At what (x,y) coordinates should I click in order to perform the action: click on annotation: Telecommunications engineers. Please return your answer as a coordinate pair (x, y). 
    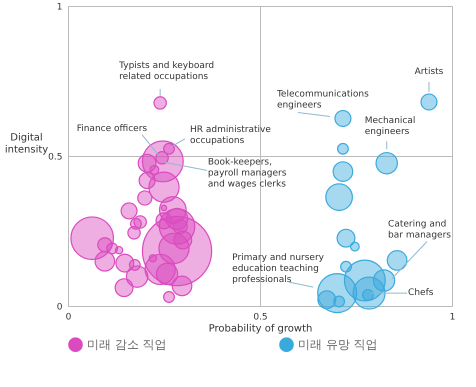
    Looking at the image, I should click on (323, 100).